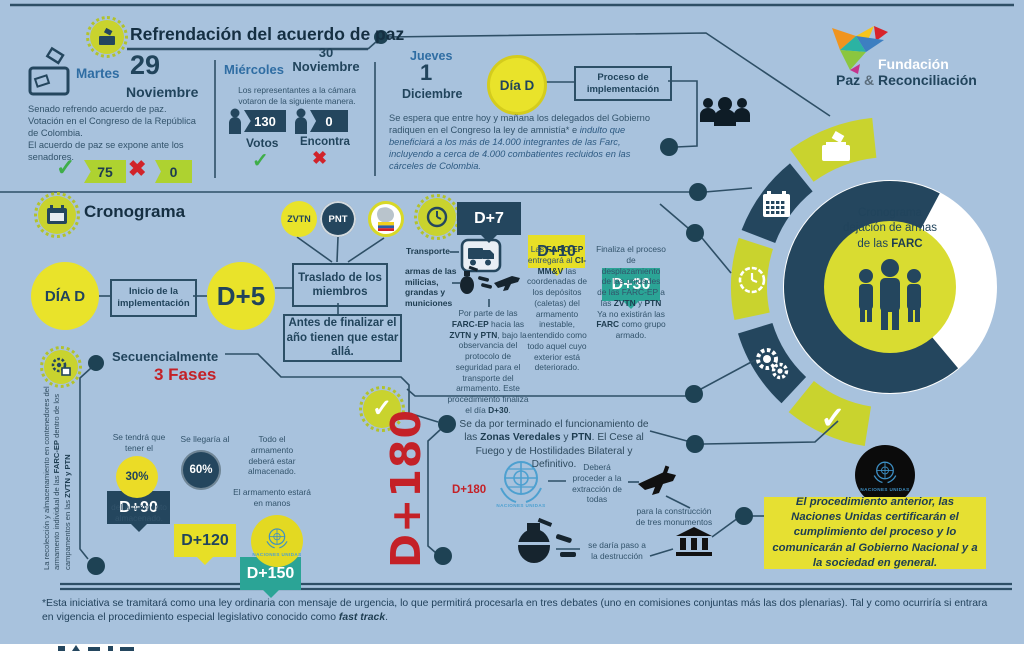 The width and height of the screenshot is (1024, 651). I want to click on d90-post: del armamento almacenado., so click(139, 512).